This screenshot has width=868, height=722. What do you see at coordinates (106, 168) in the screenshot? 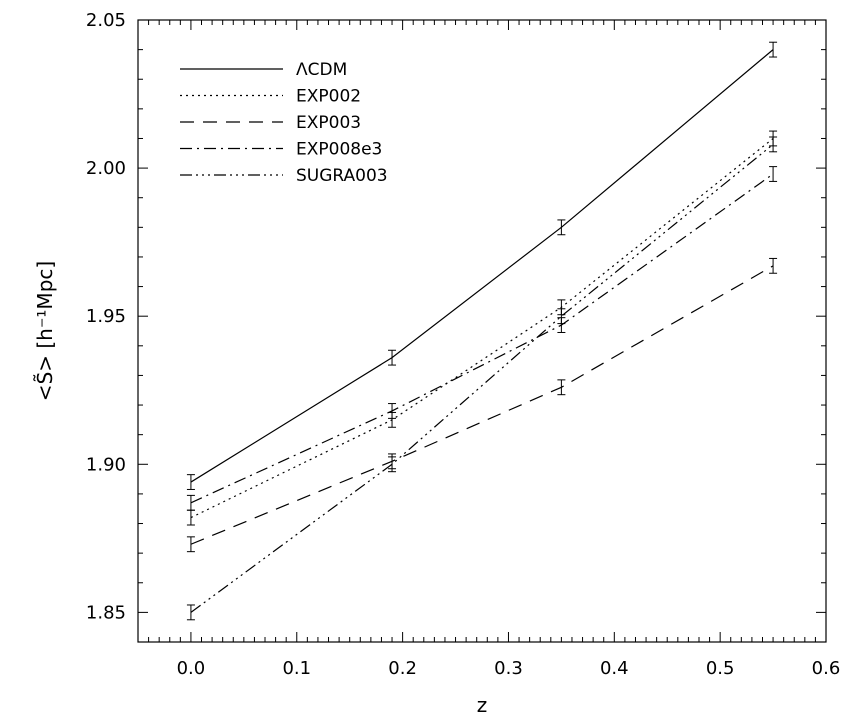
I see `y-tick-label: 2.00` at bounding box center [106, 168].